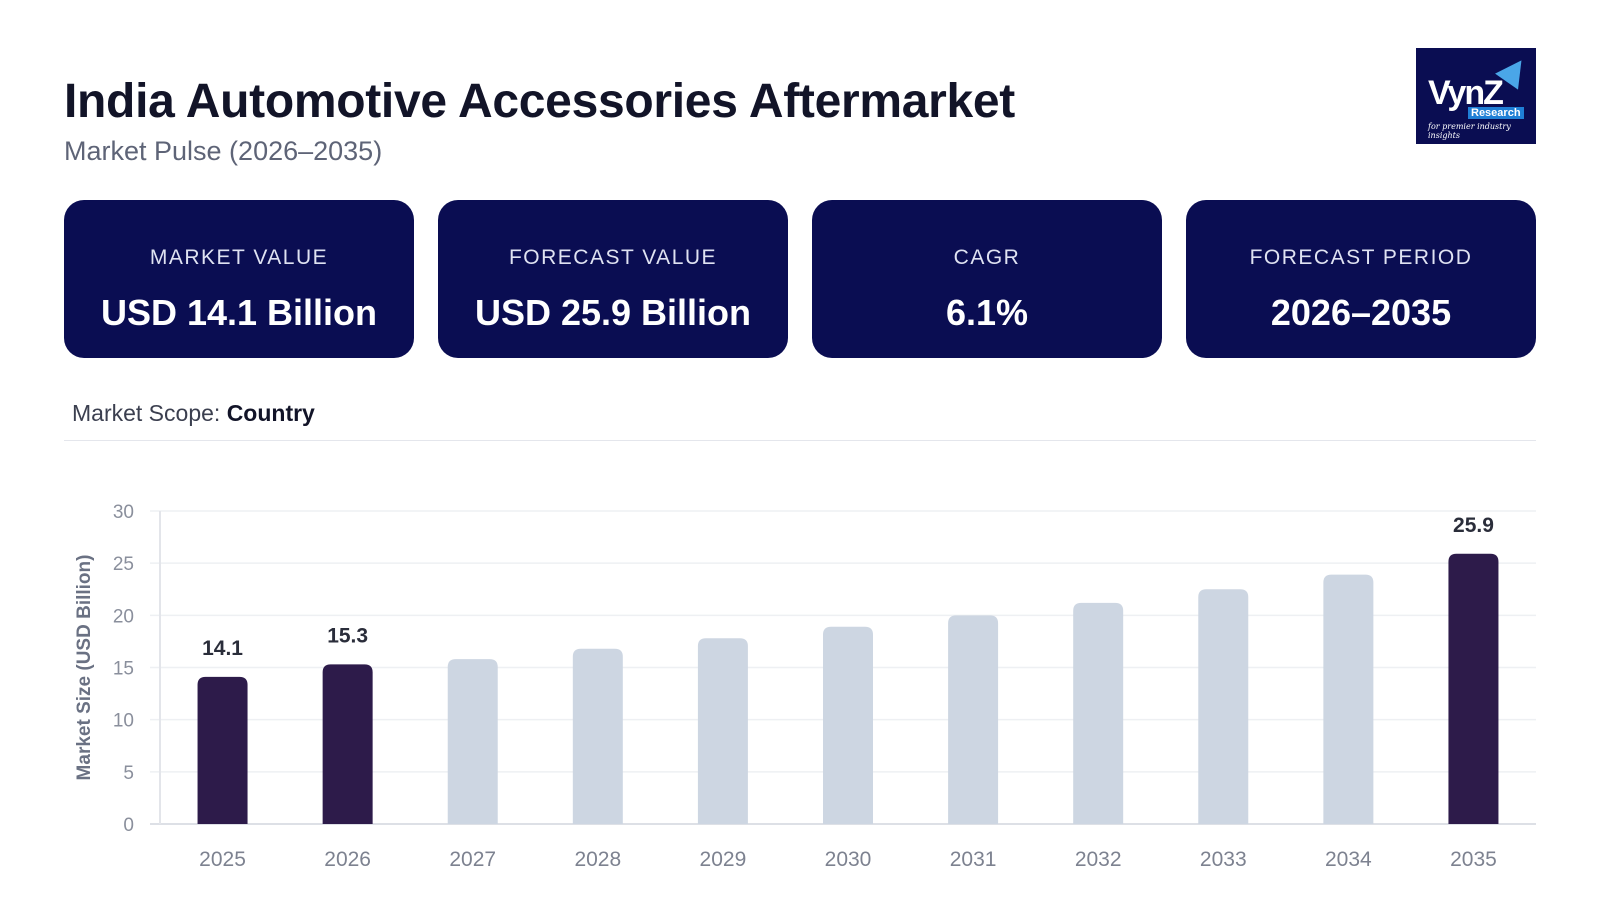  What do you see at coordinates (1466, 93) in the screenshot?
I see `logo-text: VynZ` at bounding box center [1466, 93].